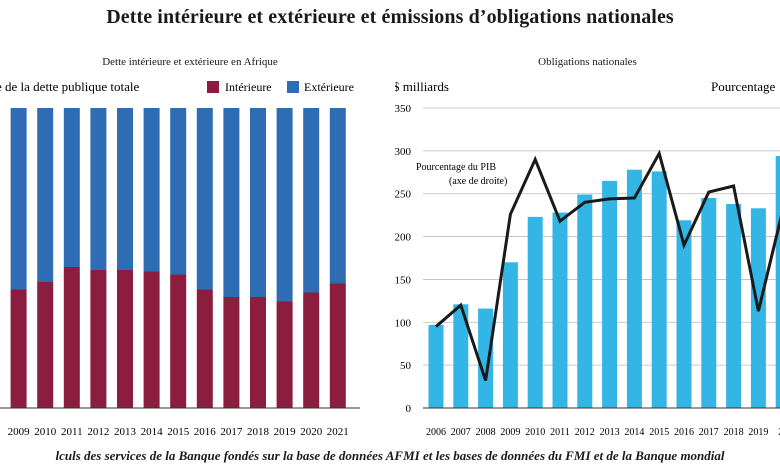 This screenshot has height=470, width=780. I want to click on y-tick-label: 150, so click(403, 280).